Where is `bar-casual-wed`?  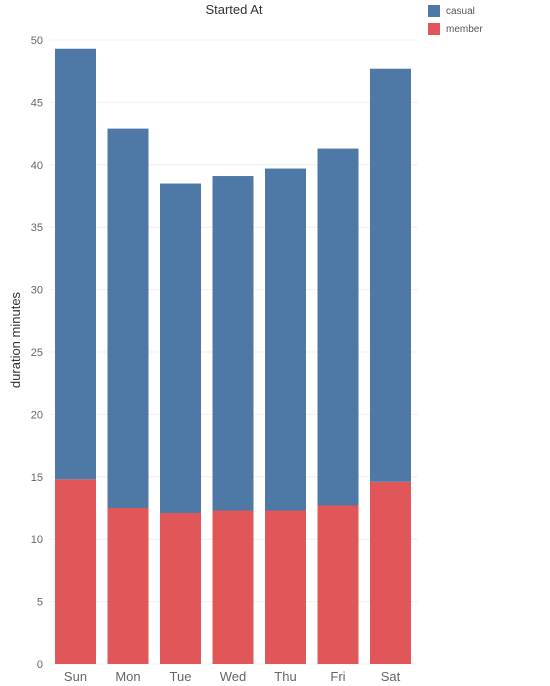 bar-casual-wed is located at coordinates (233, 343).